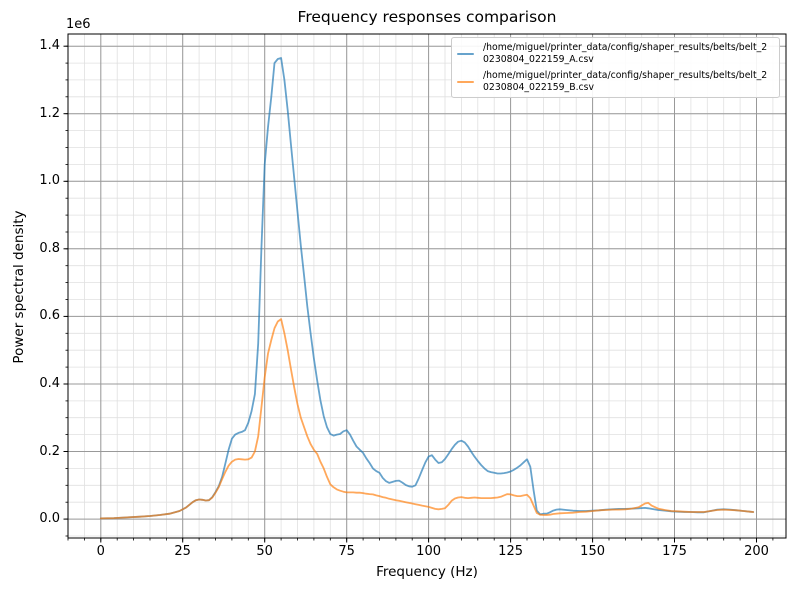  I want to click on legend-label-line: 0230804_022159_B.csv, so click(538, 87).